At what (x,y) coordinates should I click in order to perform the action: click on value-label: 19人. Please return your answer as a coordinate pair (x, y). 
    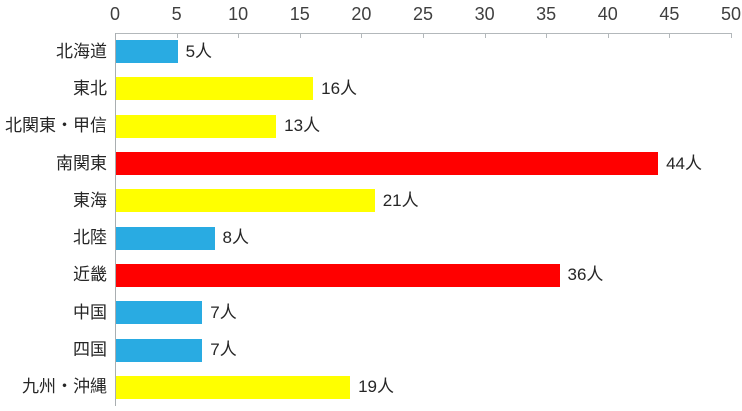
    Looking at the image, I should click on (376, 387).